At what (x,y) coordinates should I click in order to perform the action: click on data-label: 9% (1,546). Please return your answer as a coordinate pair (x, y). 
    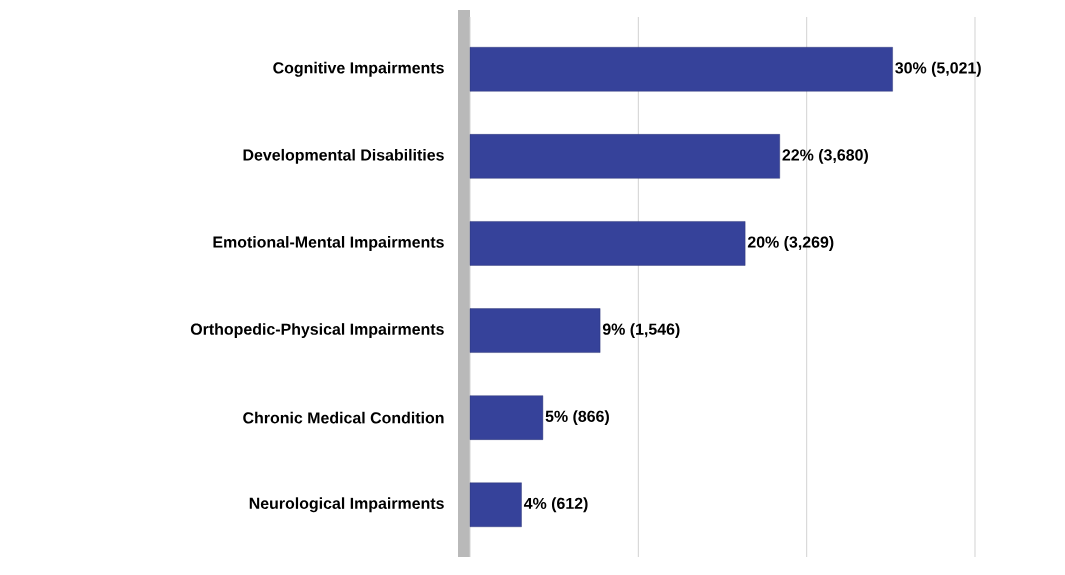
    Looking at the image, I should click on (641, 330).